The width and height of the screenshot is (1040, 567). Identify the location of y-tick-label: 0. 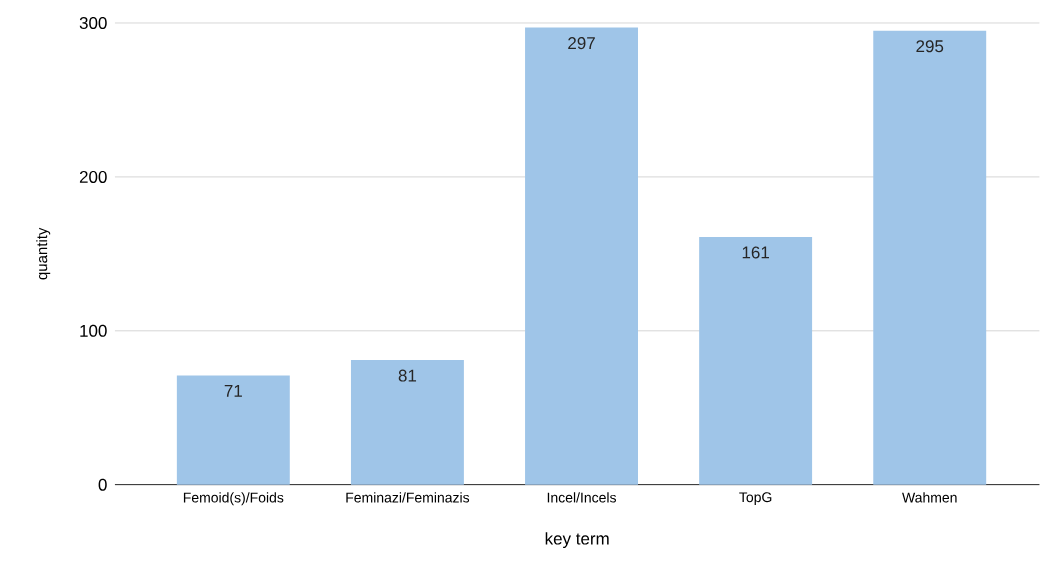
(102, 484).